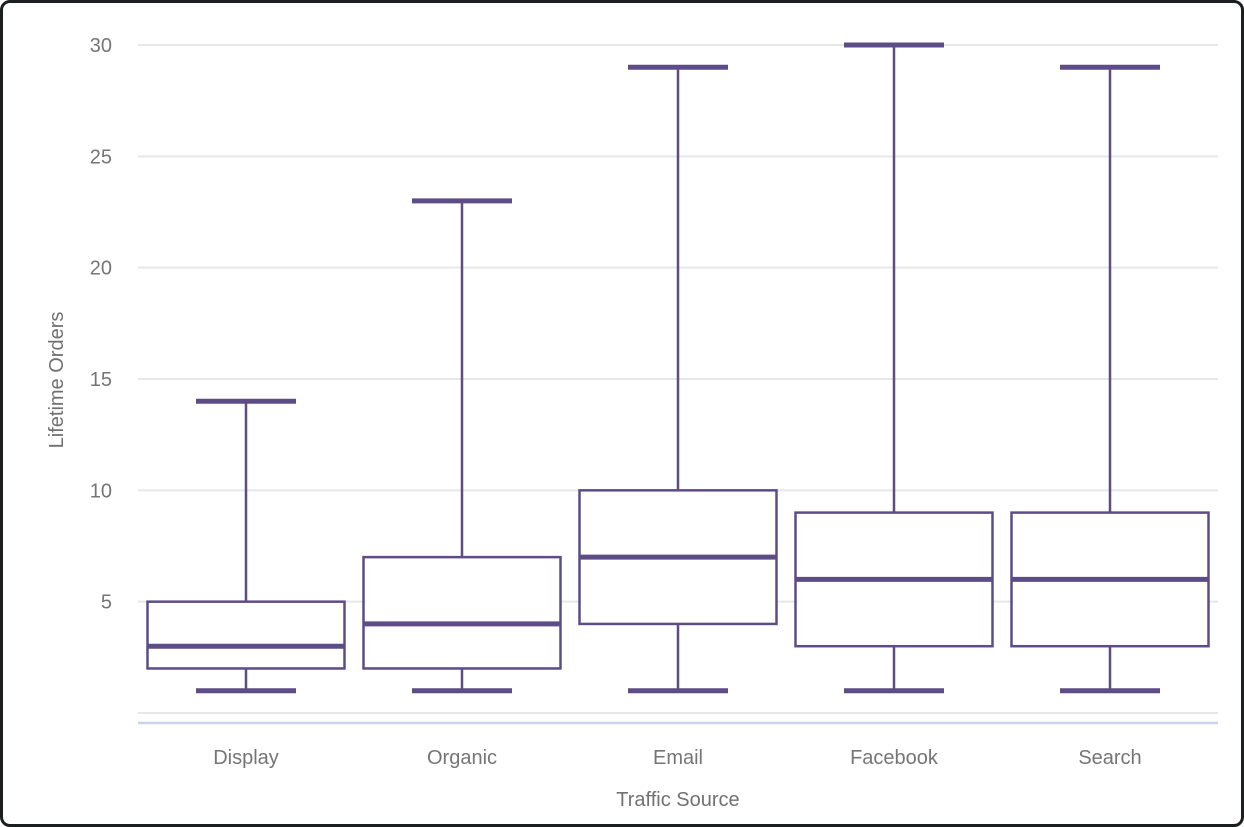 The image size is (1244, 827). Describe the element at coordinates (101, 157) in the screenshot. I see `y-tick-label-25: 25` at that location.